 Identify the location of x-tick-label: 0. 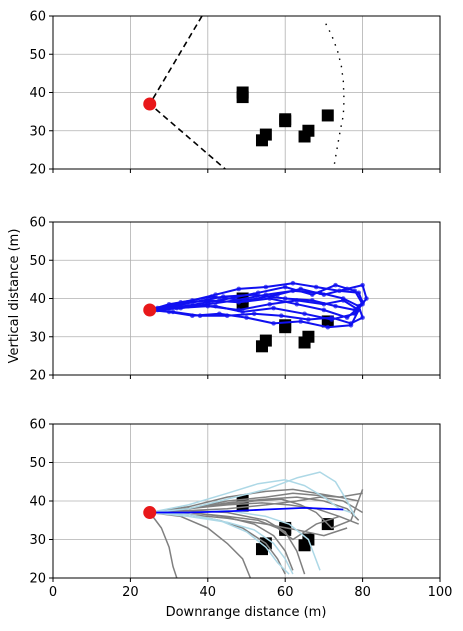
(53, 592).